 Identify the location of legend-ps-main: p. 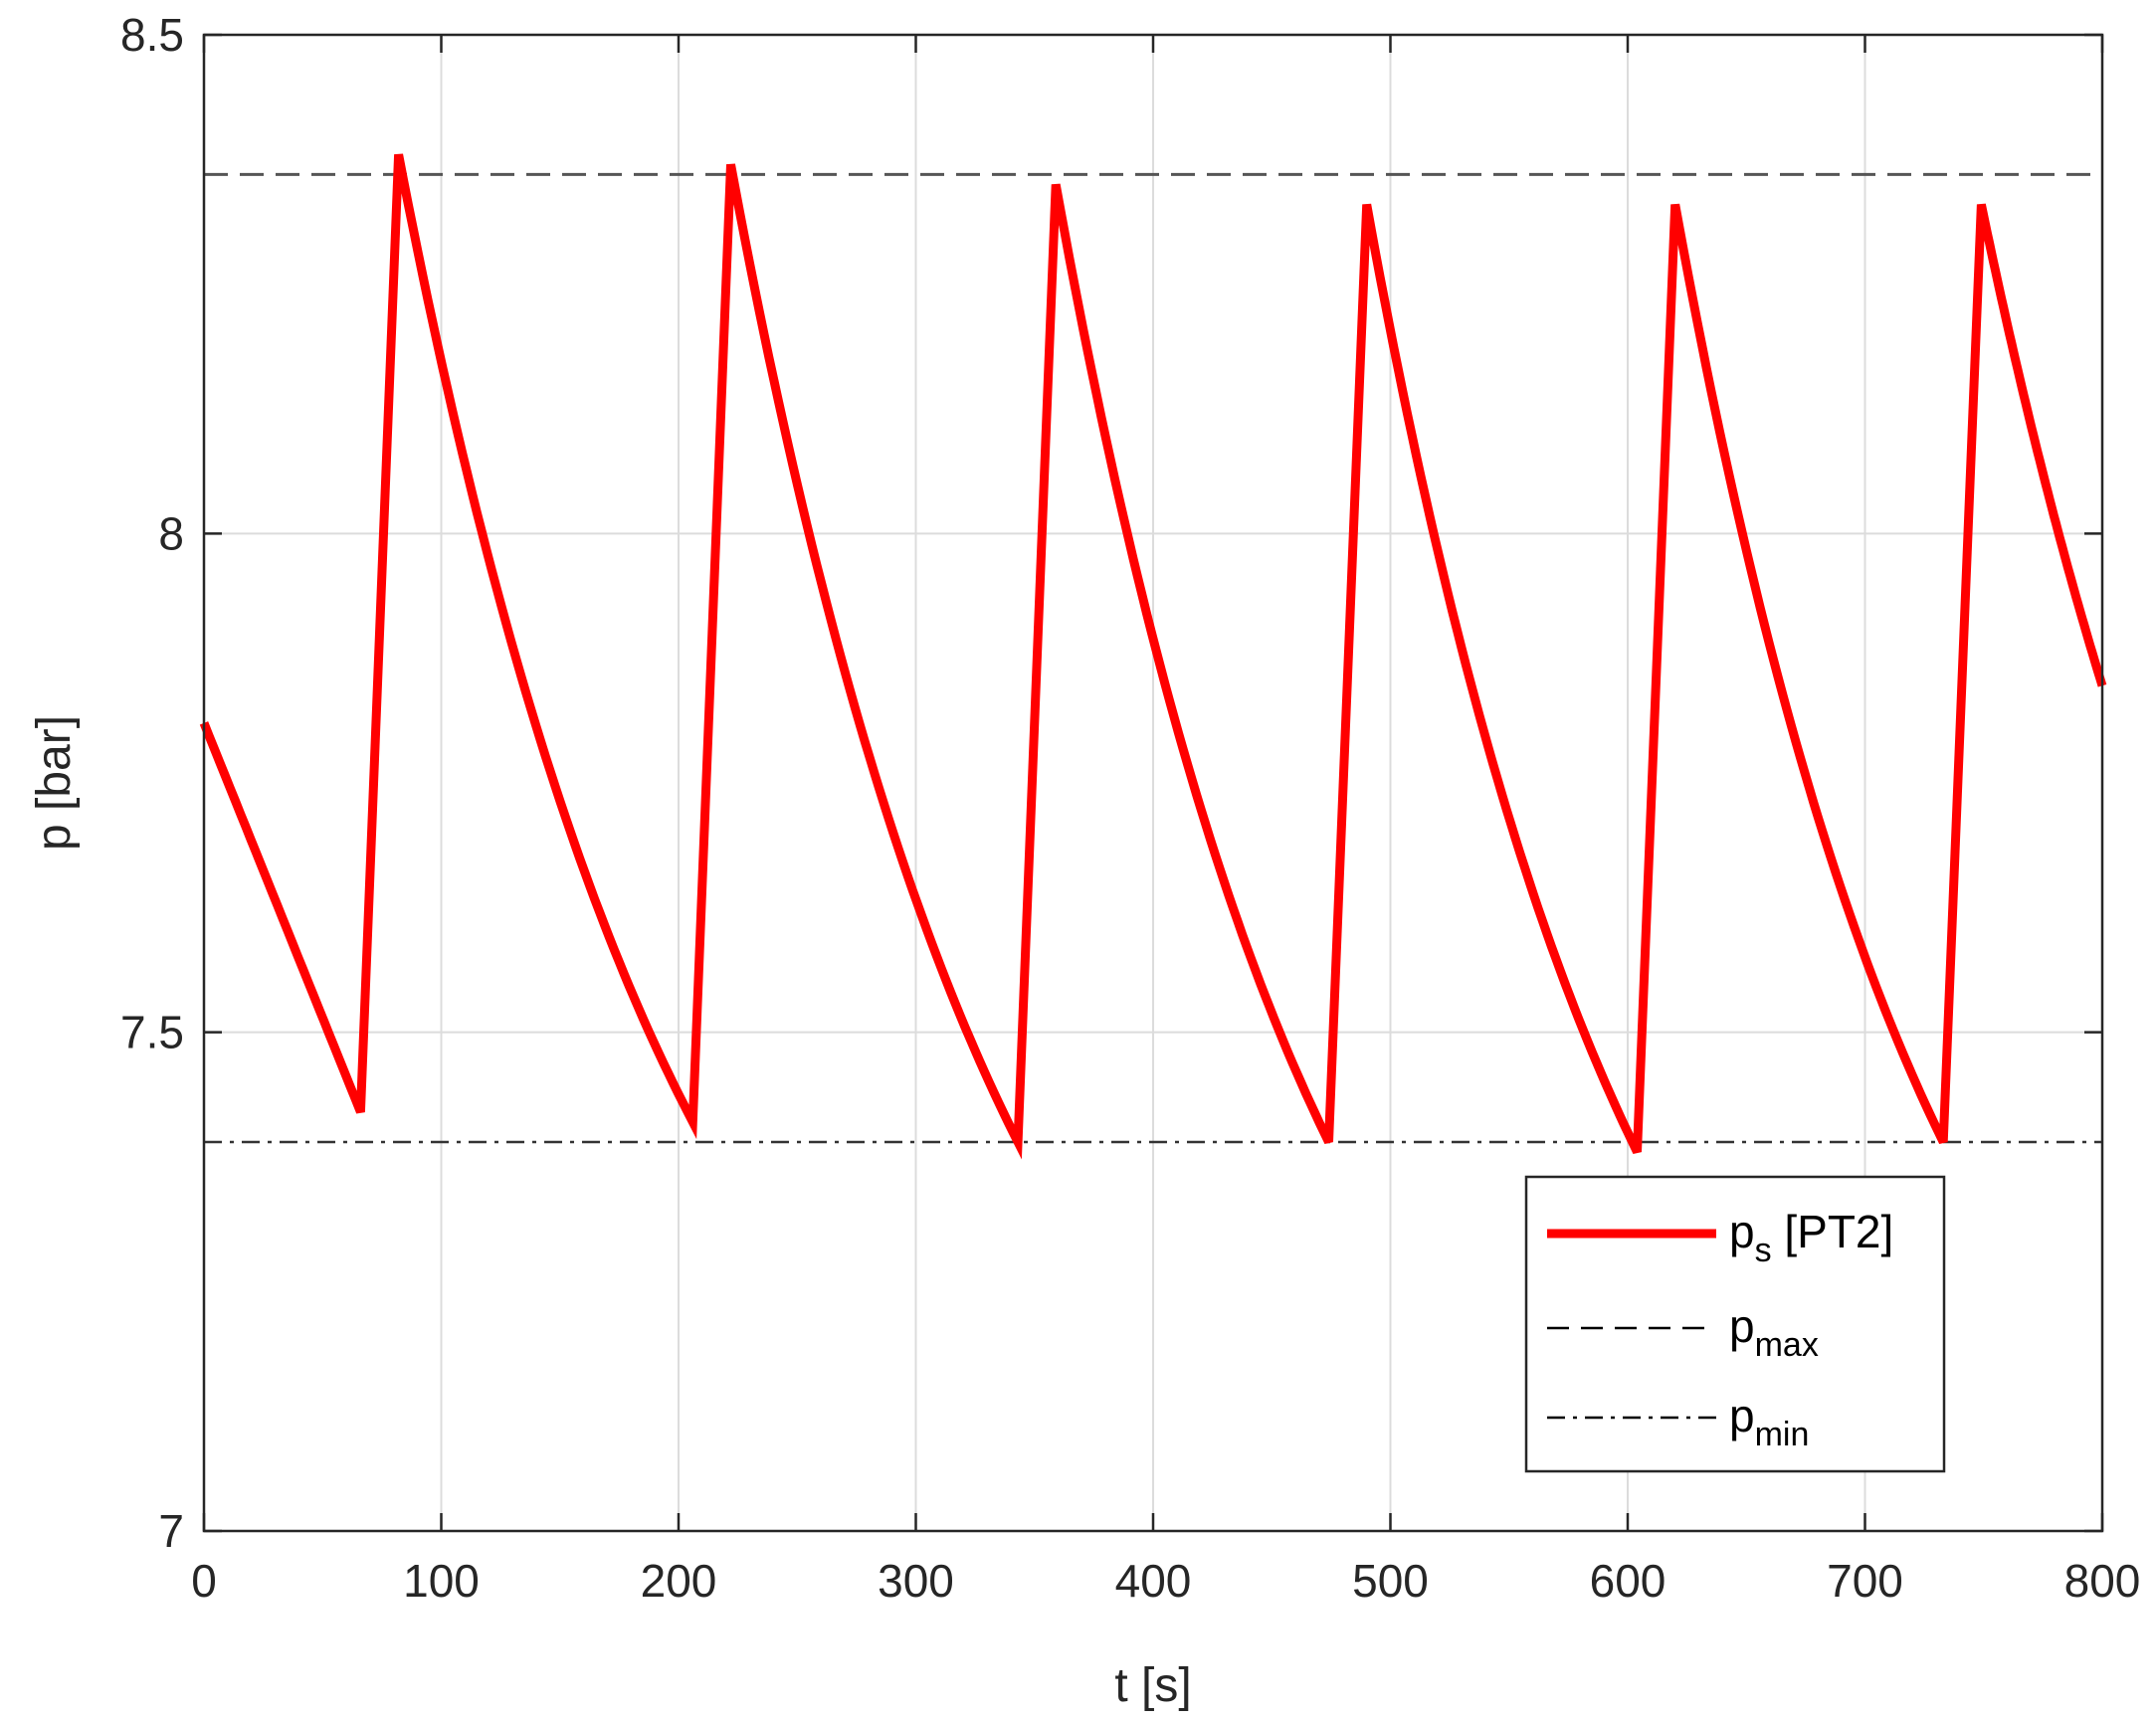
(1742, 1232).